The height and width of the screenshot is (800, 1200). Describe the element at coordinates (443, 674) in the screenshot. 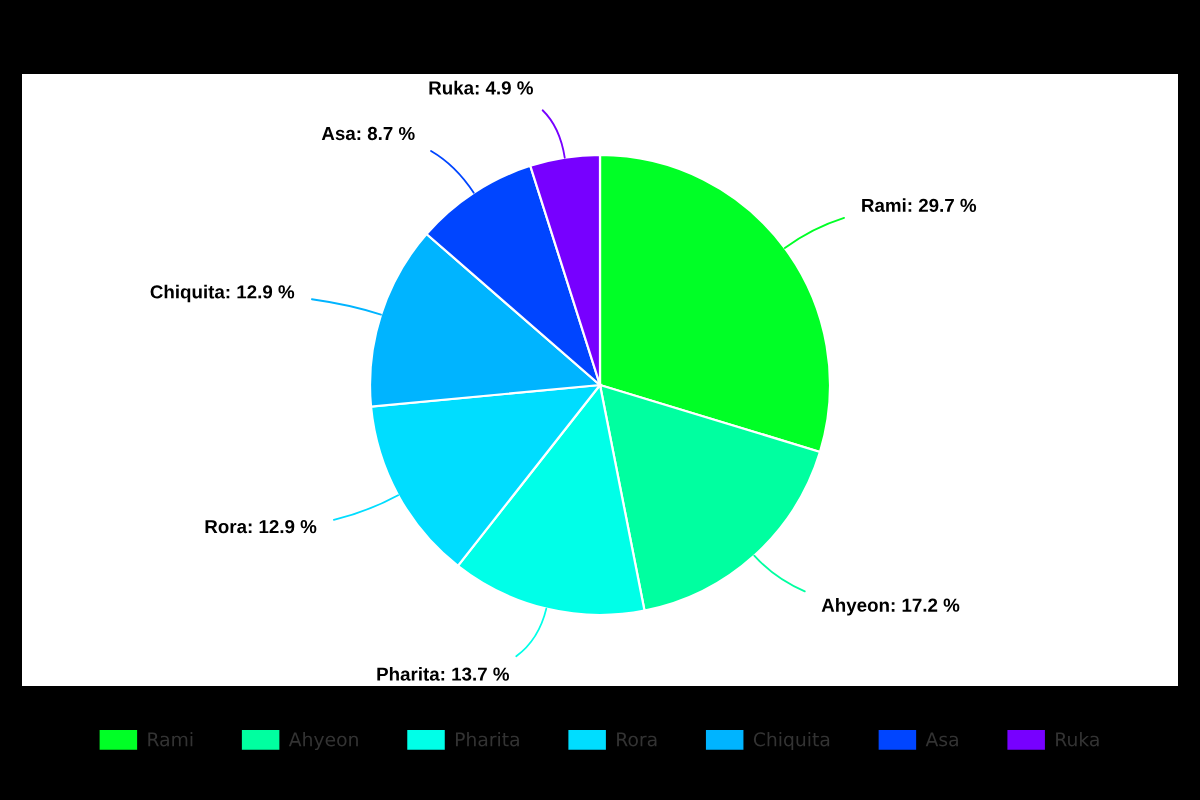

I see `data-label: Pharita: 13.7 %` at that location.